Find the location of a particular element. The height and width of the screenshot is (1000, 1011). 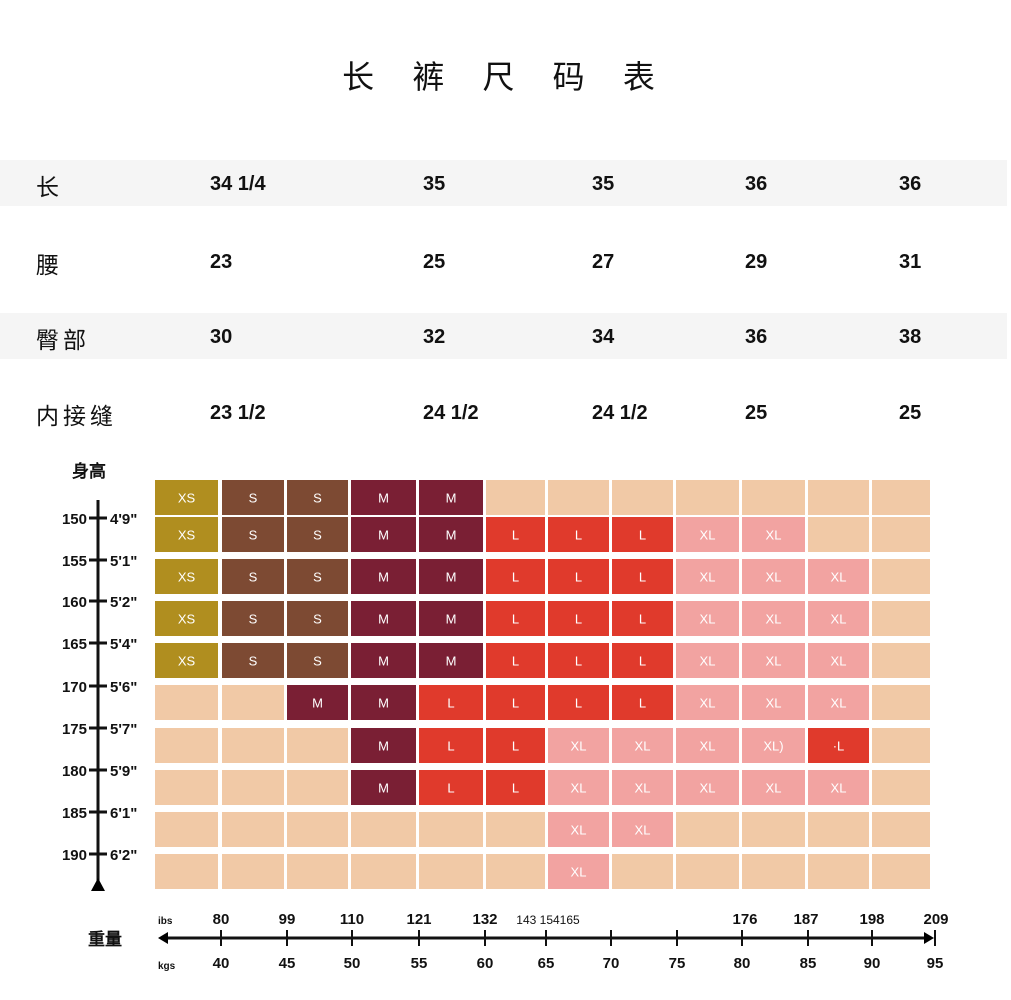

y-tick-cm: 180 is located at coordinates (74, 771).